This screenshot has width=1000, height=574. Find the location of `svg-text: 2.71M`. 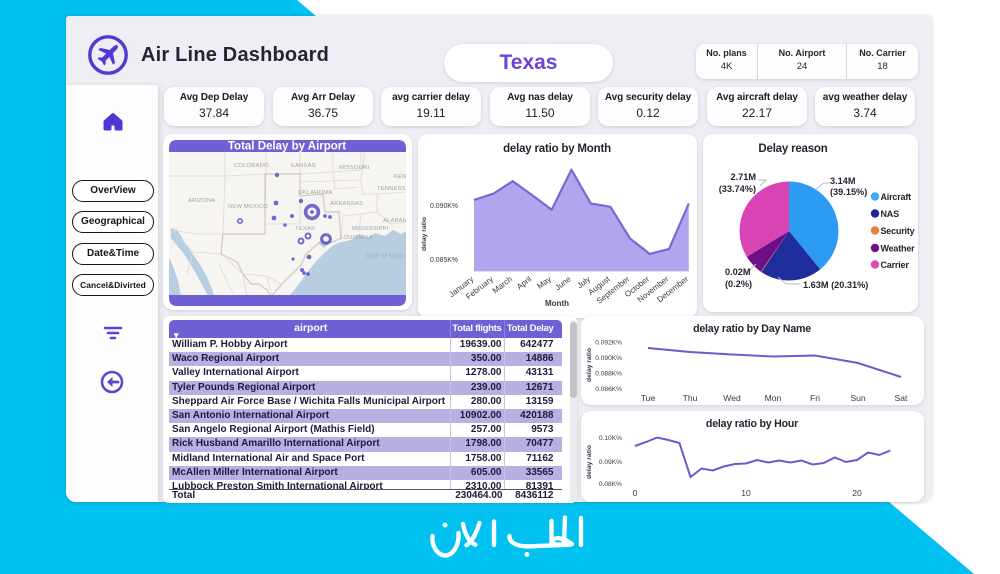

svg-text: 2.71M is located at coordinates (743, 177).